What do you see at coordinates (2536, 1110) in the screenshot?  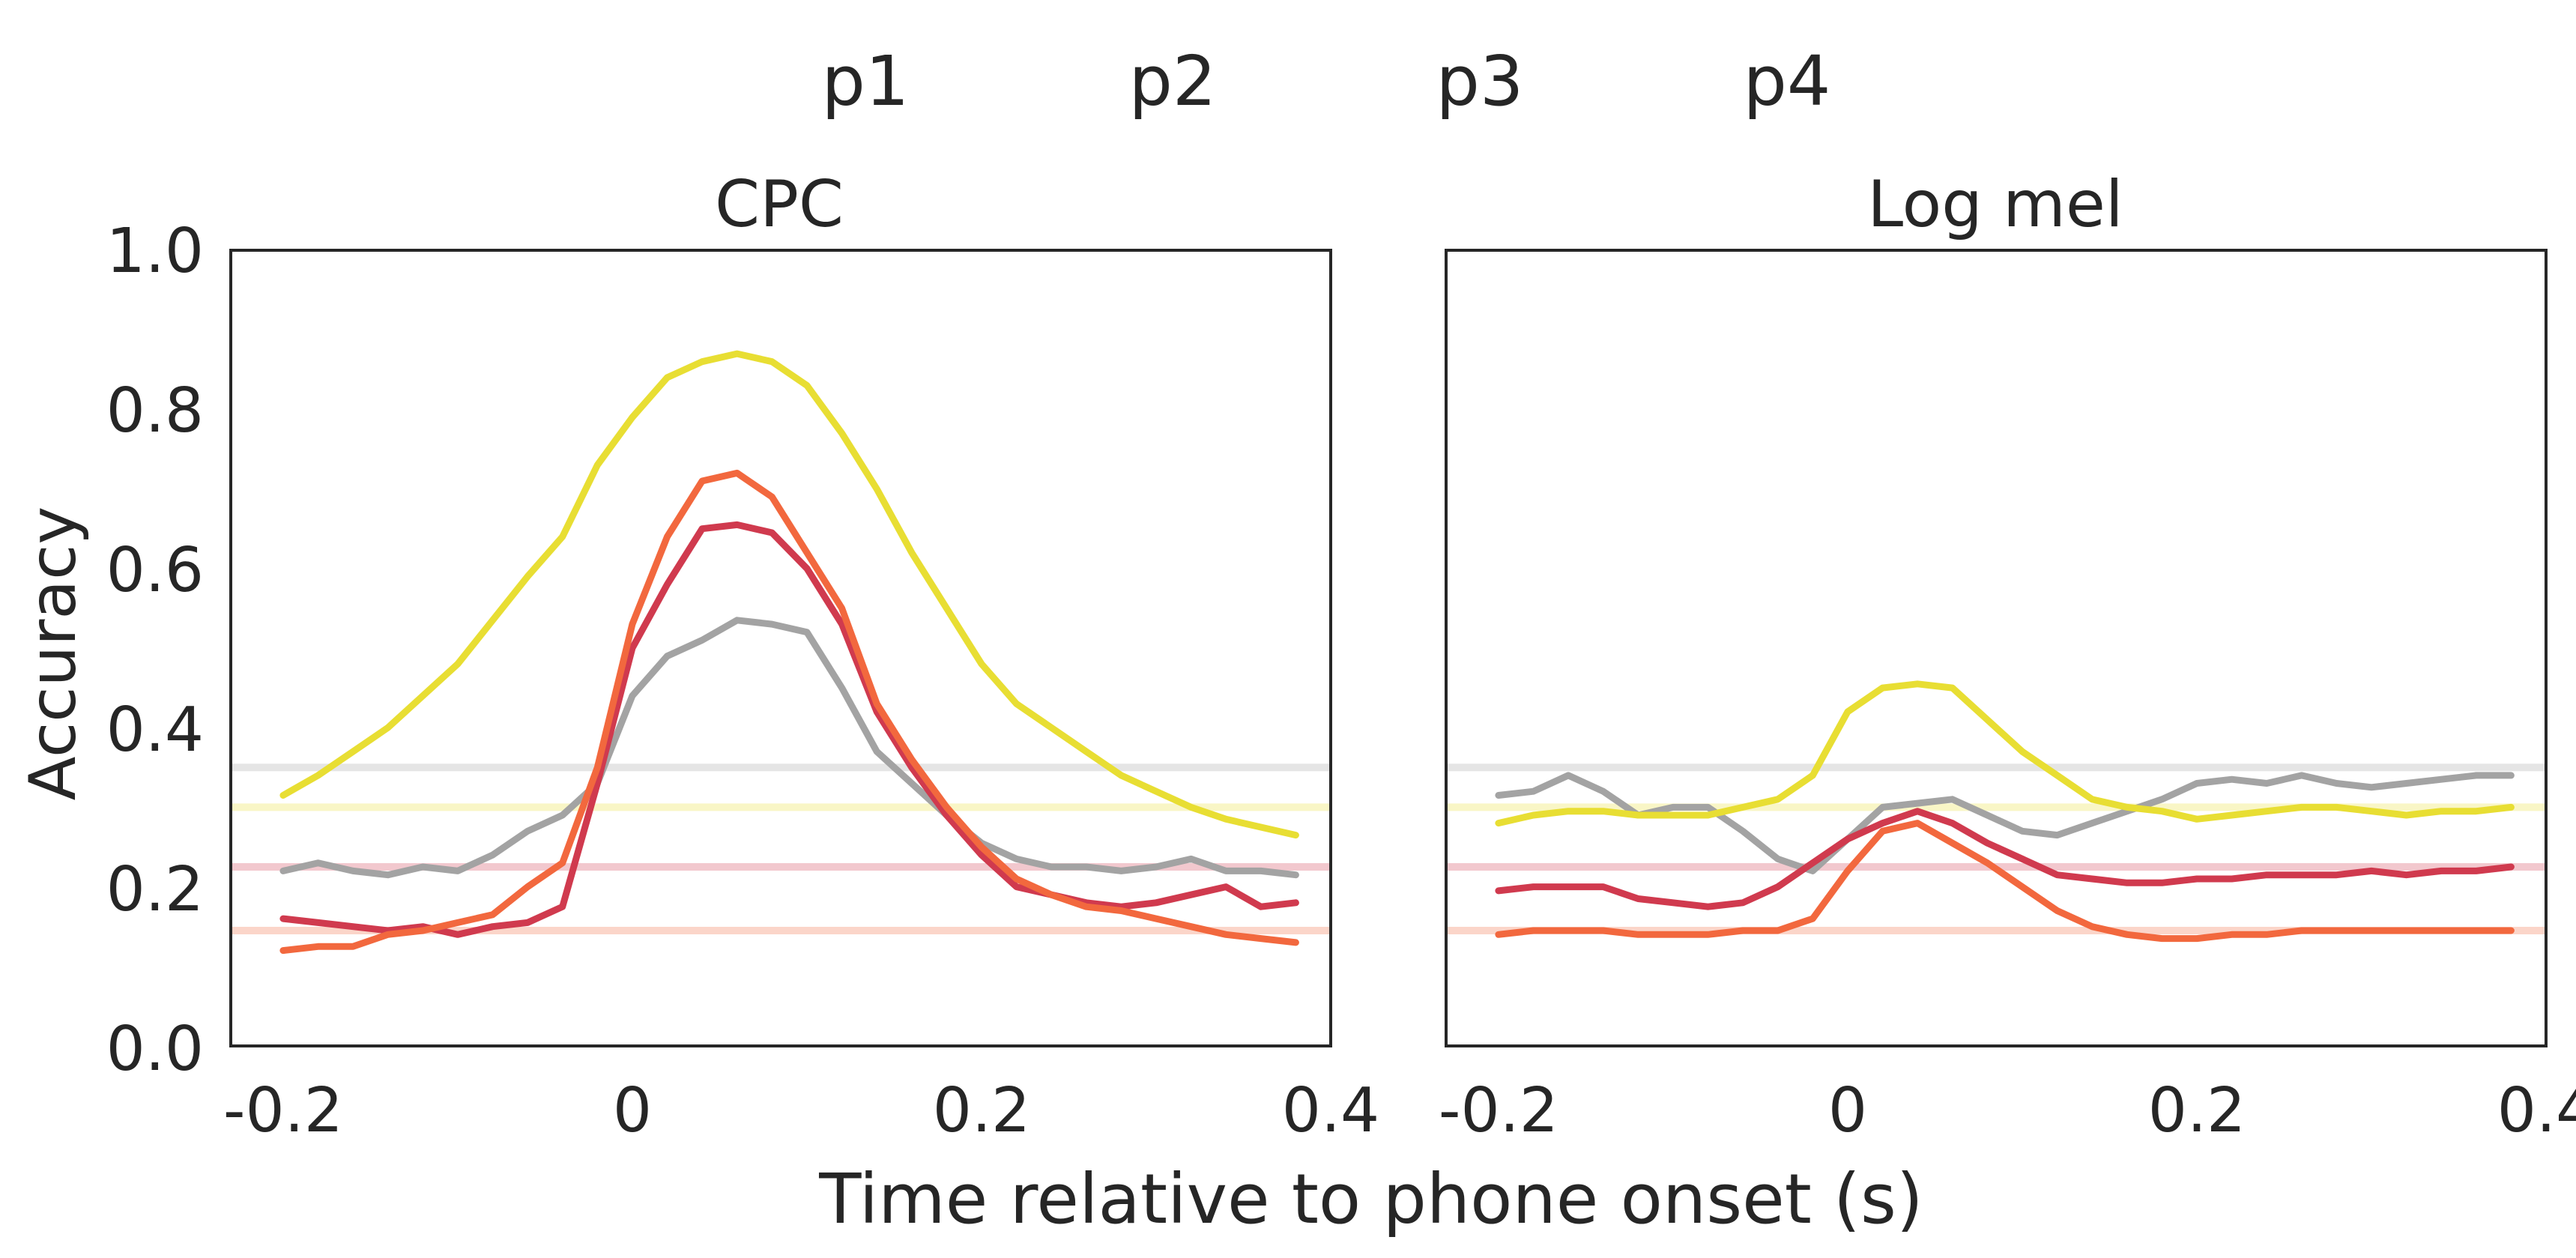 I see `x-tick-label-1-3: 0.4` at bounding box center [2536, 1110].